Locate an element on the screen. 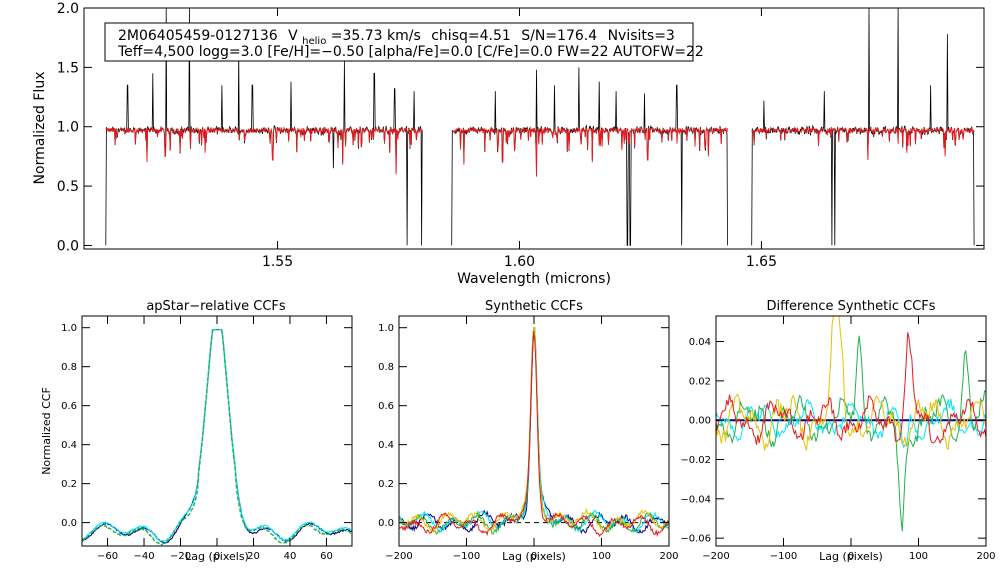 This screenshot has width=1008, height=576. synthetic-xlabel: Lag (pixels) is located at coordinates (534, 556).